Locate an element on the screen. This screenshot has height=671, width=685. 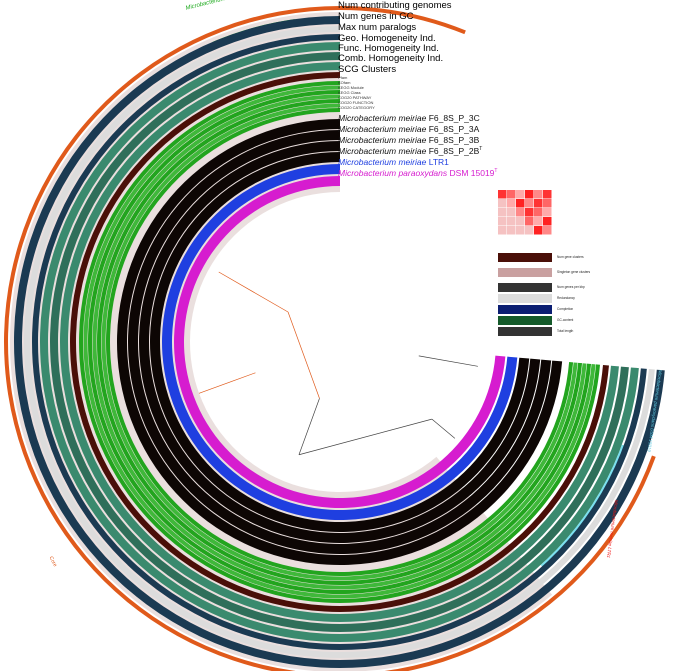
side-legend-genes-per-kbp: Num genes per kbp is located at coordinates (571, 287).